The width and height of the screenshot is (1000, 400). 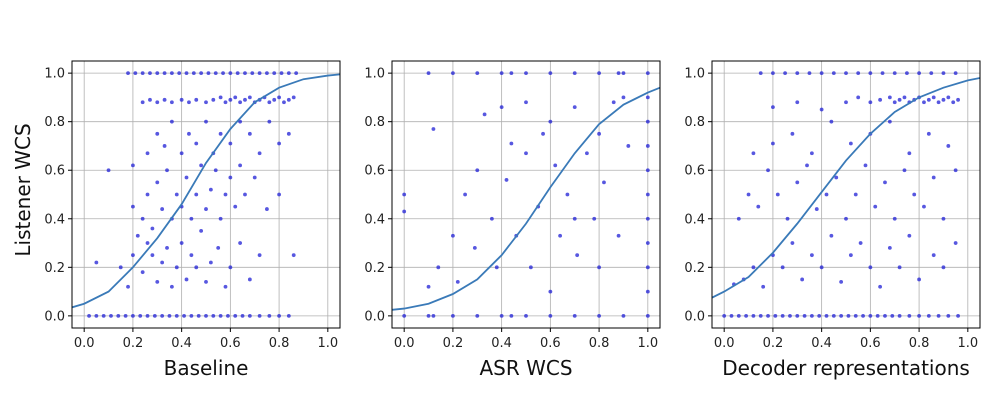 I want to click on y-tick-label: 0.4, so click(x=54, y=219).